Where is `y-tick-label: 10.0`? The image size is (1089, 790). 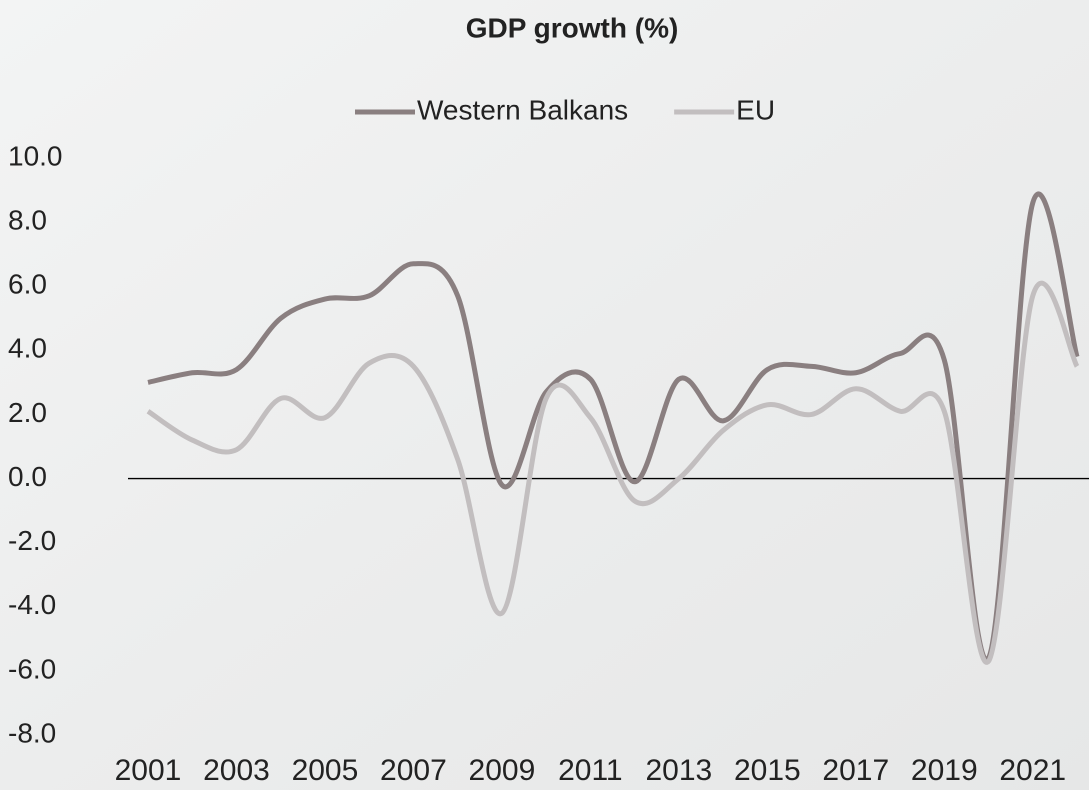 y-tick-label: 10.0 is located at coordinates (35, 155).